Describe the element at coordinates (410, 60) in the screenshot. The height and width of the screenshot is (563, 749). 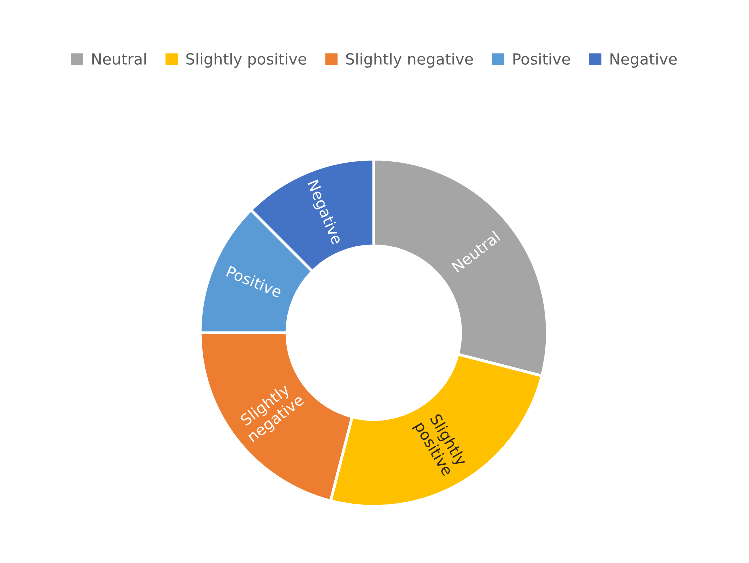
I see `legend-label: Slightly negative` at that location.